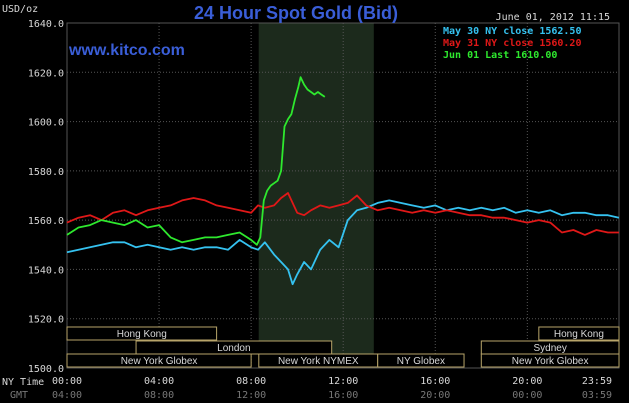 The image size is (629, 403). What do you see at coordinates (435, 395) in the screenshot?
I see `x-tick-label-gmt: 20:00` at bounding box center [435, 395].